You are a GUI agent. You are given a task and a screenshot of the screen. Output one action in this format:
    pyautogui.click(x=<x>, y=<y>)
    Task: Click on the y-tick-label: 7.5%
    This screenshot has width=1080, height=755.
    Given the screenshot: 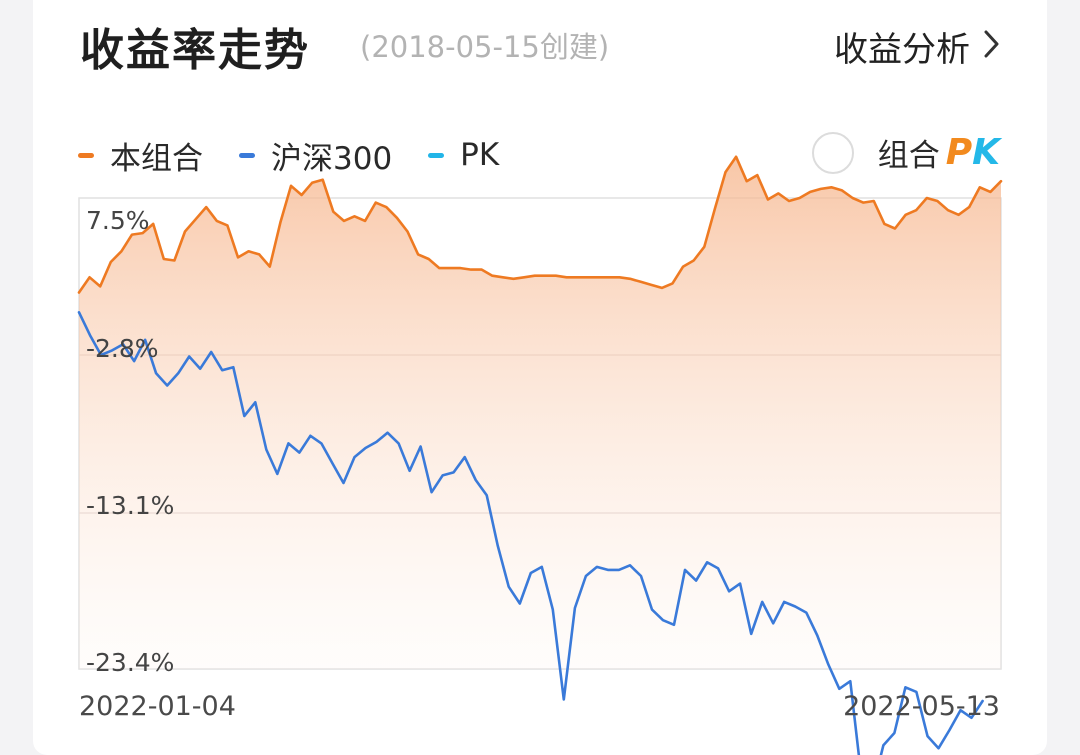 What is the action you would take?
    pyautogui.click(x=118, y=220)
    